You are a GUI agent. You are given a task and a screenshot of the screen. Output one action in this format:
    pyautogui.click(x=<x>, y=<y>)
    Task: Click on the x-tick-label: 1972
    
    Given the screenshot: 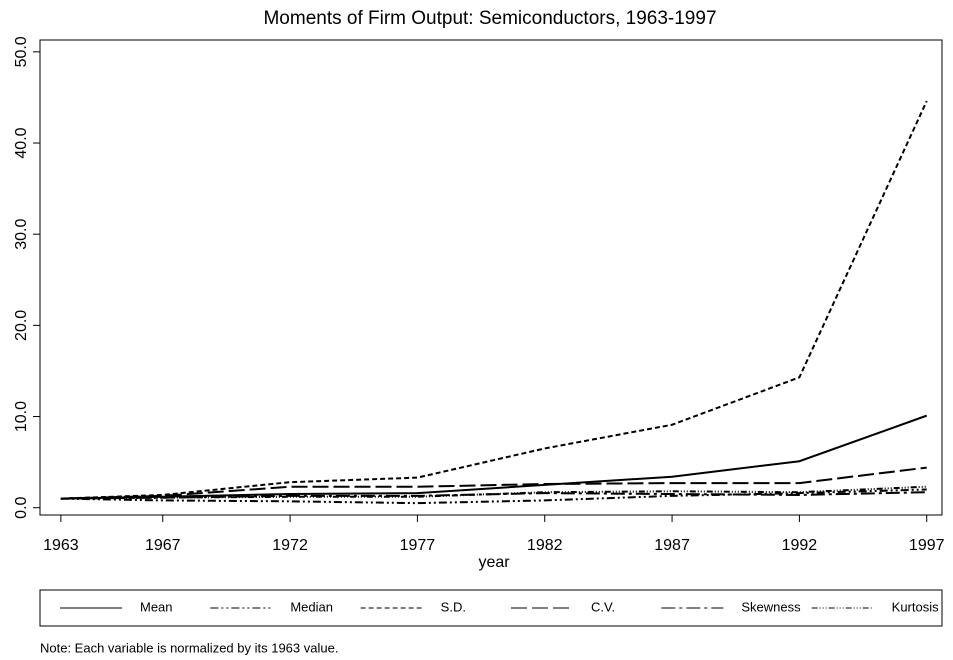 What is the action you would take?
    pyautogui.click(x=290, y=545)
    